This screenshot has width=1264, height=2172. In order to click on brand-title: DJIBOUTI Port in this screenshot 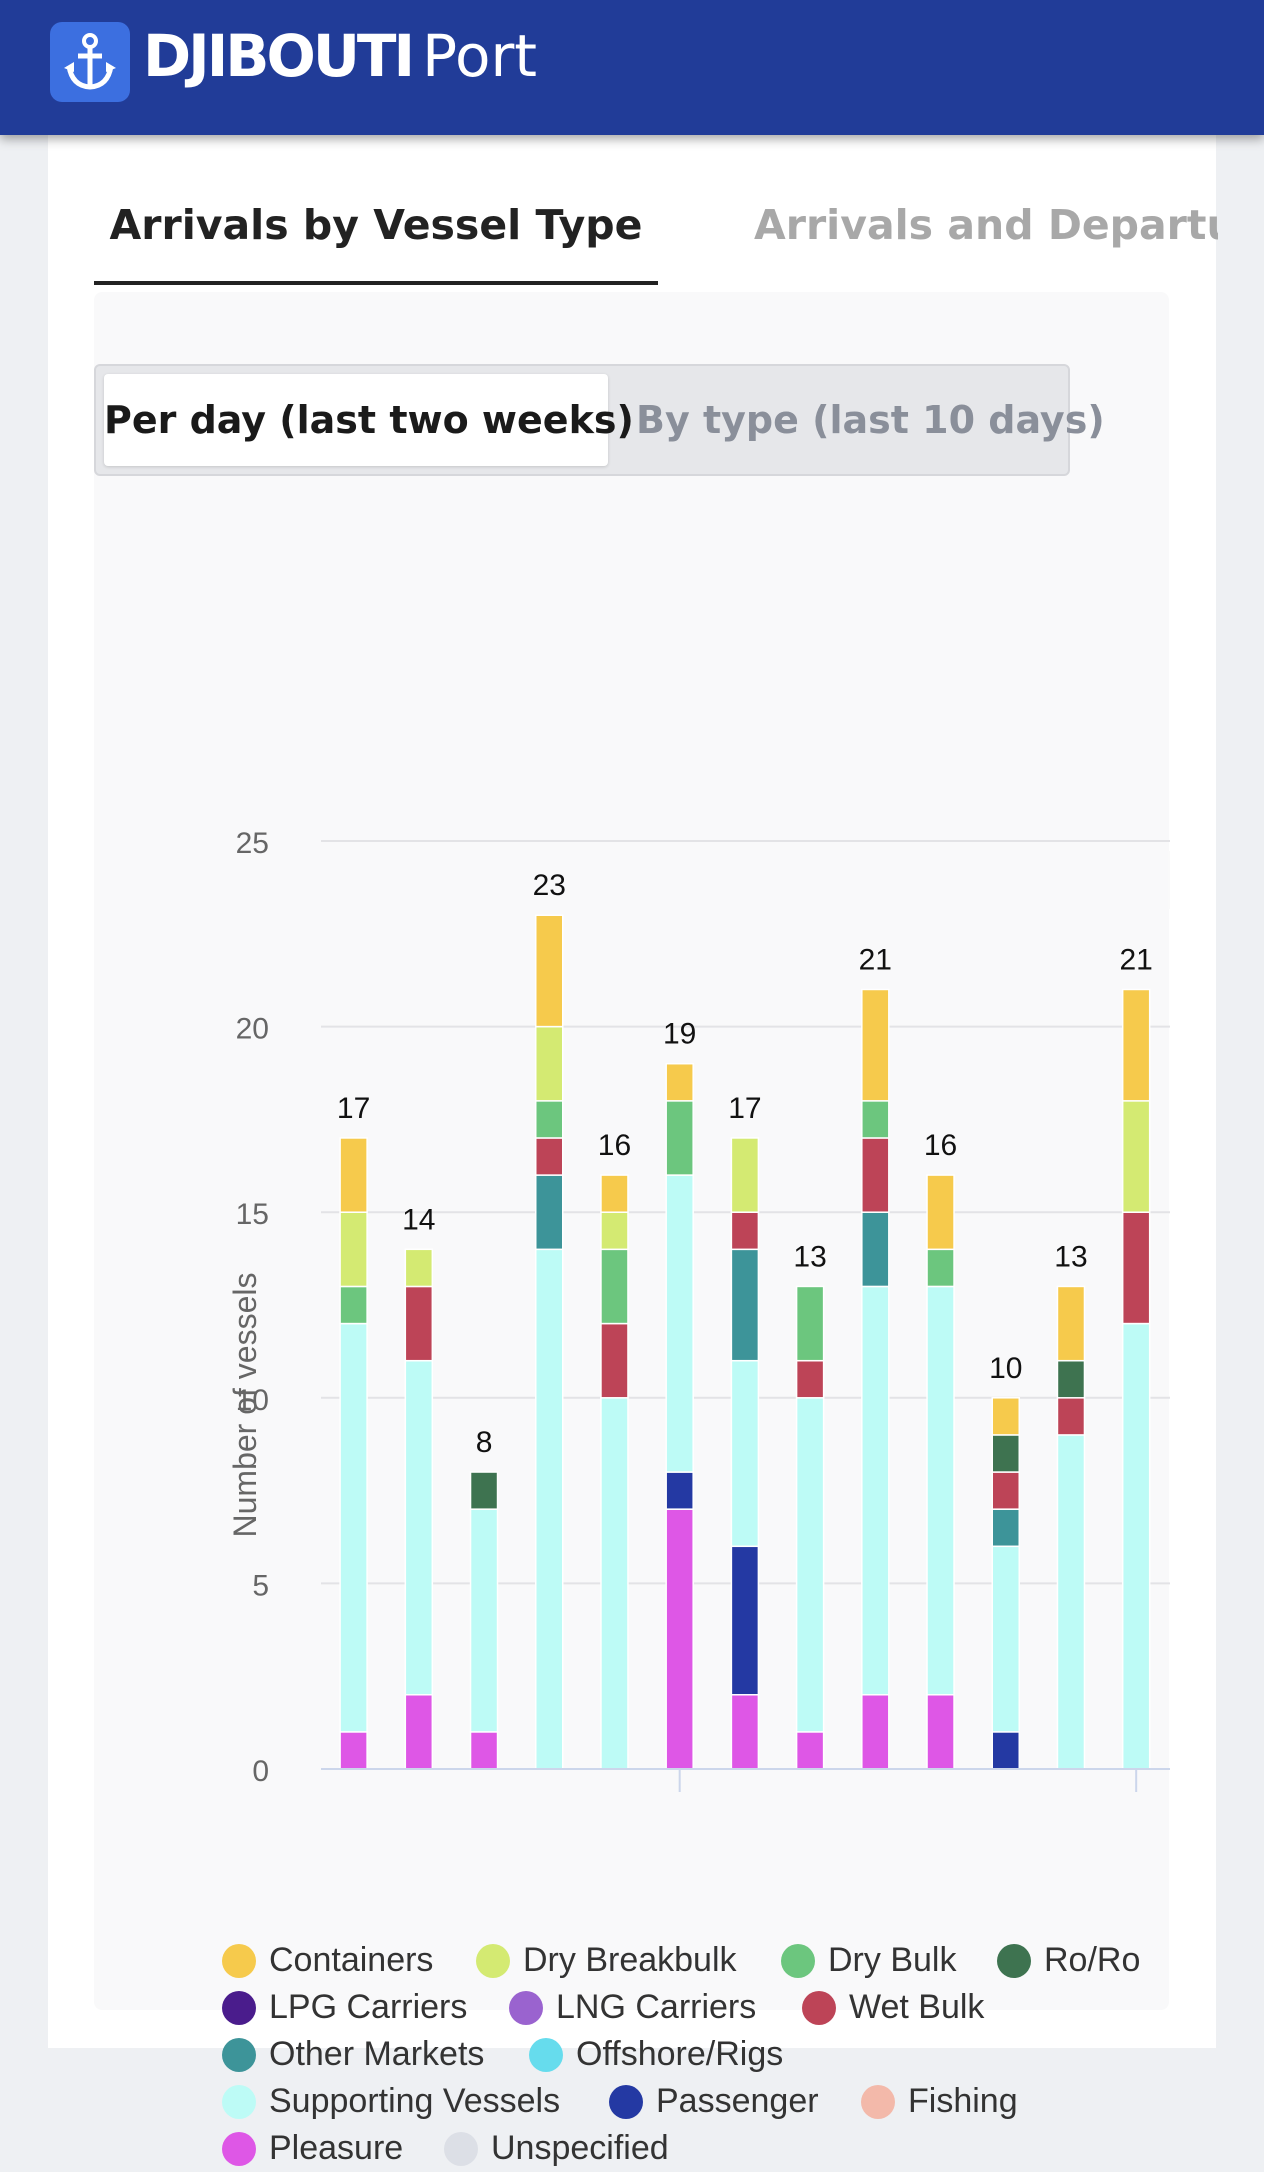, I will do `click(340, 56)`.